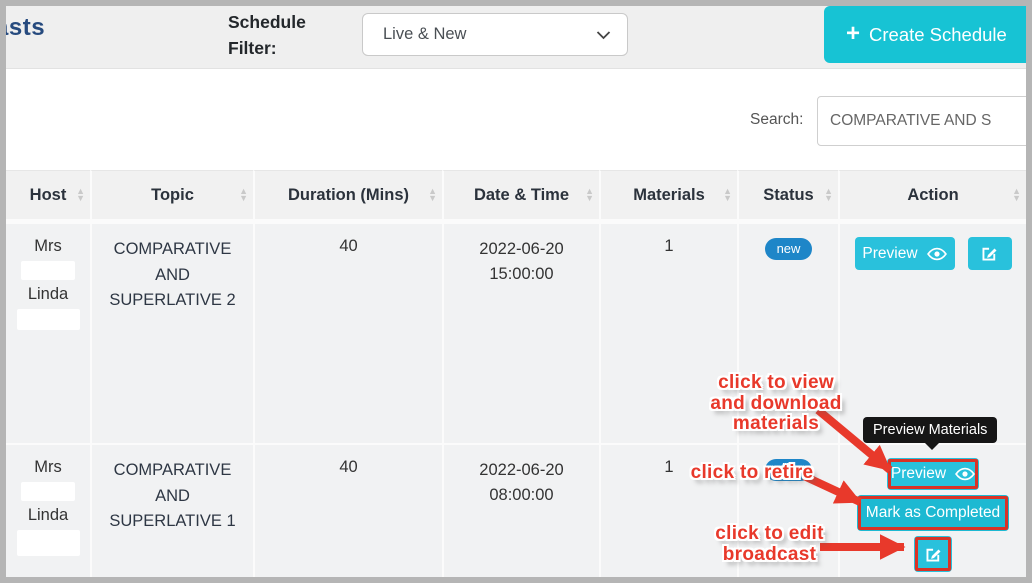  What do you see at coordinates (769, 544) in the screenshot?
I see `annotation-edit-broadcast: click to edit broadcast` at bounding box center [769, 544].